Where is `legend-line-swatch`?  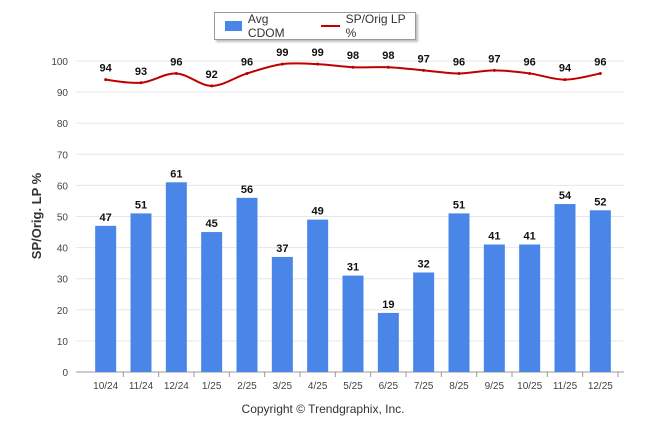 legend-line-swatch is located at coordinates (330, 26).